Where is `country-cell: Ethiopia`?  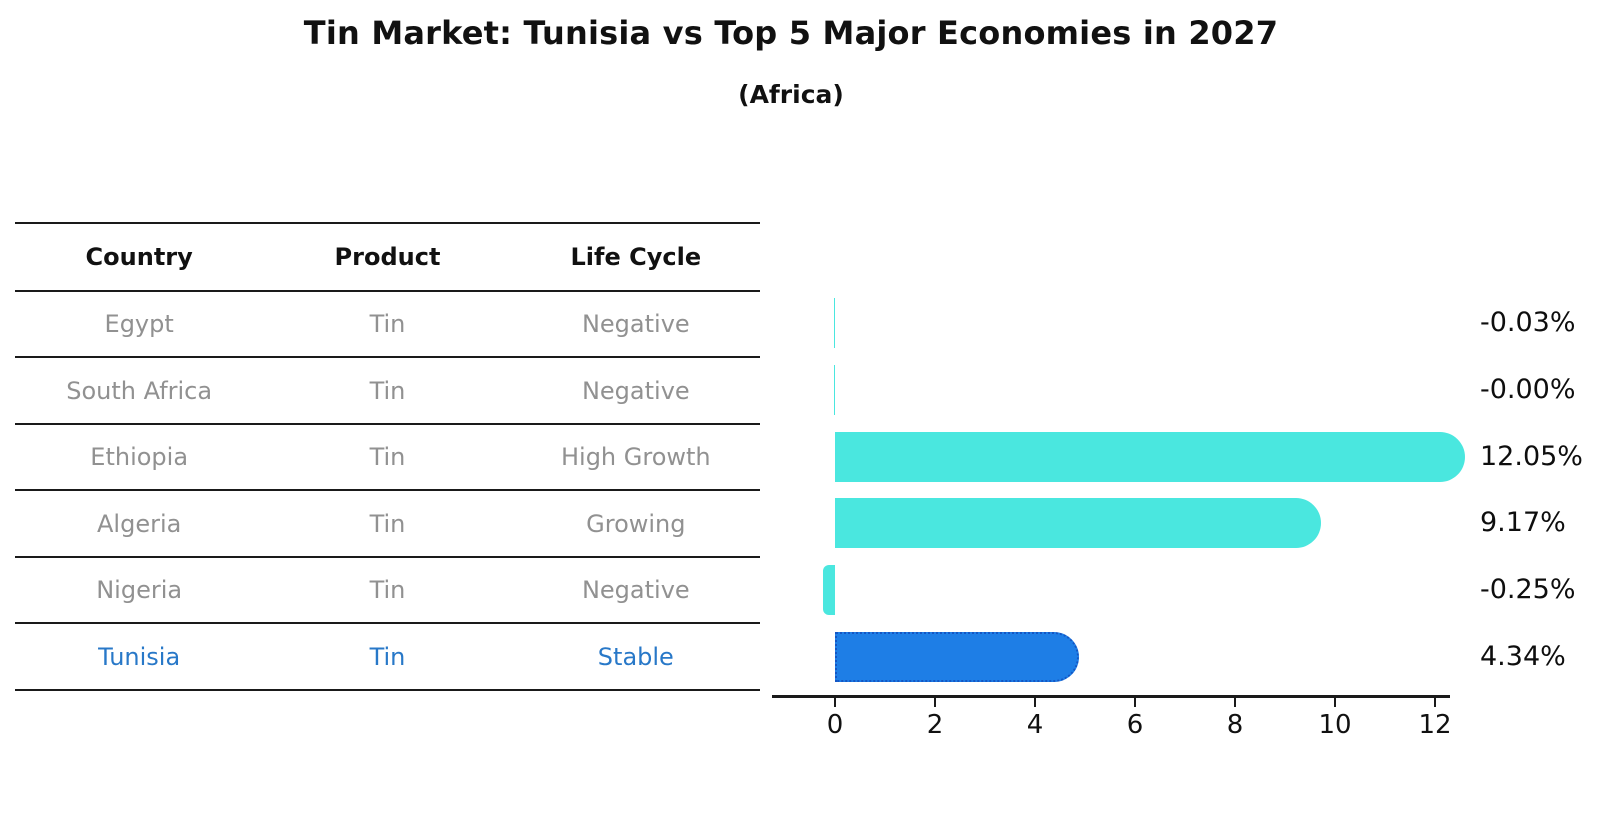
country-cell: Ethiopia is located at coordinates (139, 457).